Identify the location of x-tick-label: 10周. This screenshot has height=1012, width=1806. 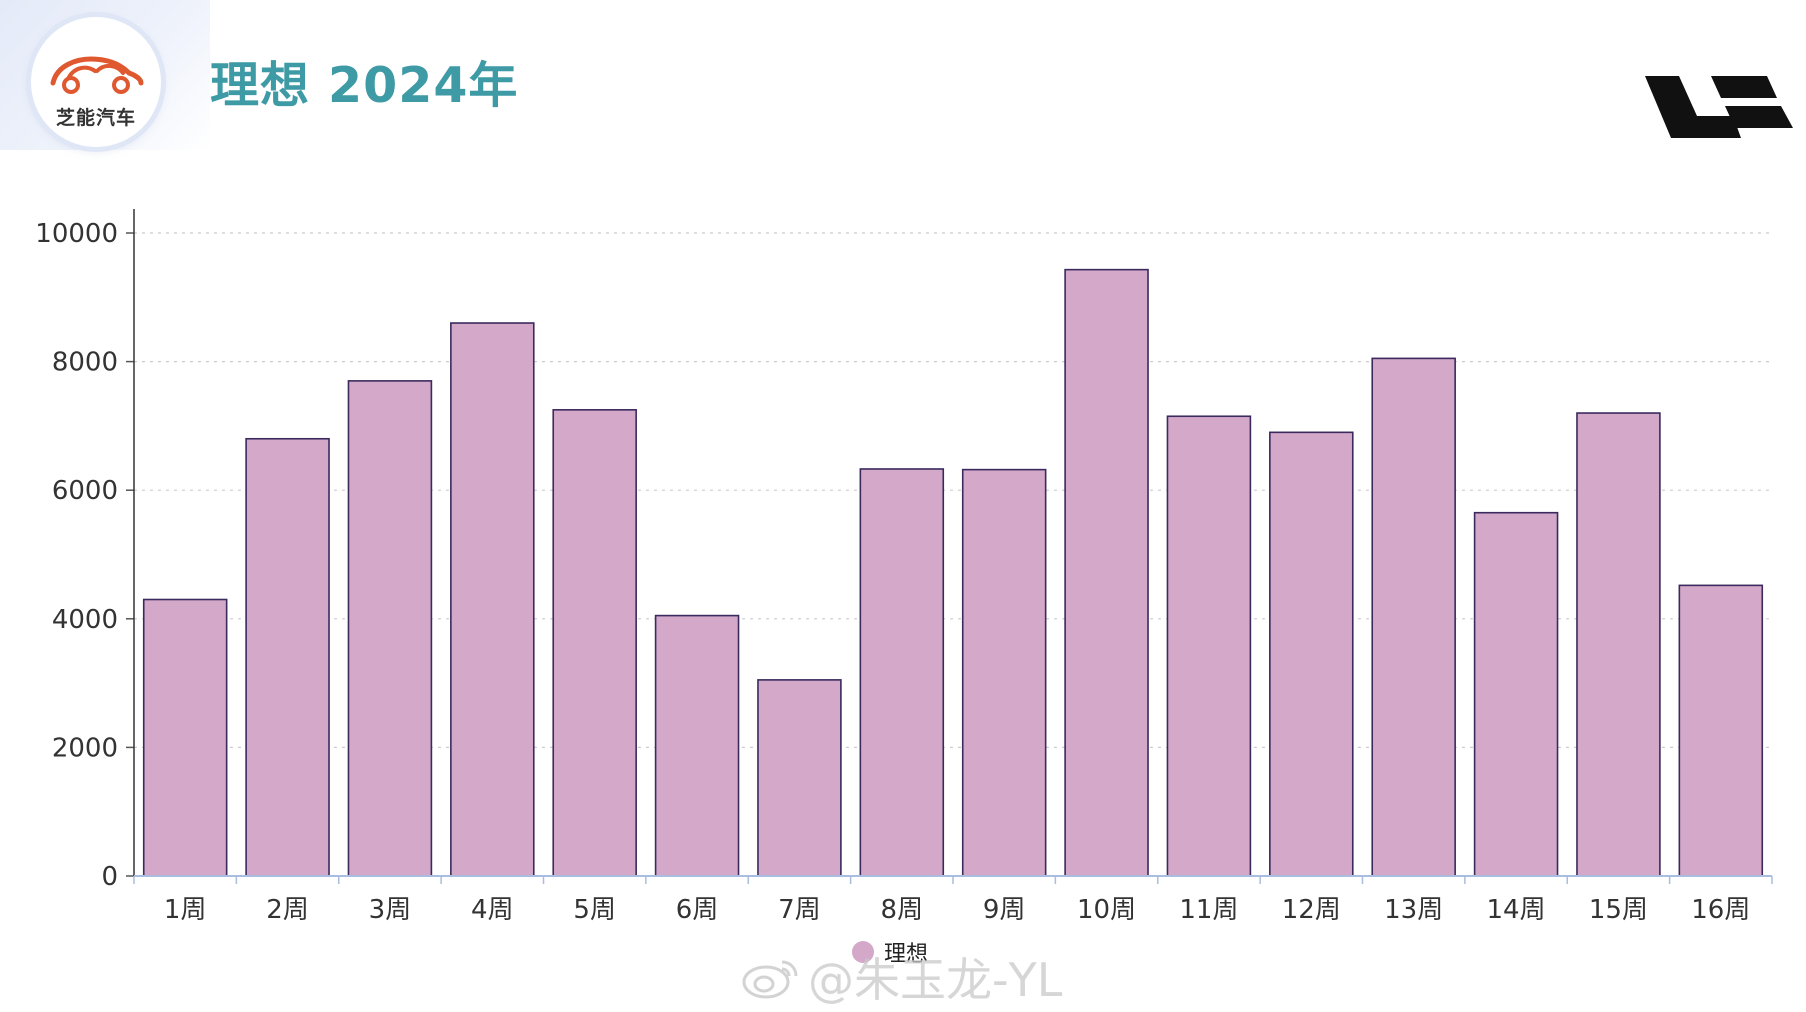
(1106, 910).